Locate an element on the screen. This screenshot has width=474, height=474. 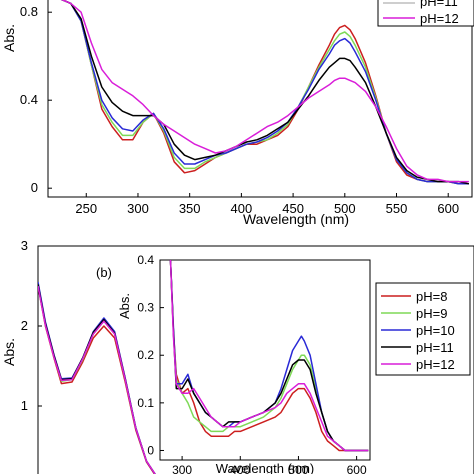
inset-xtick-label: 600 is located at coordinates (357, 468).